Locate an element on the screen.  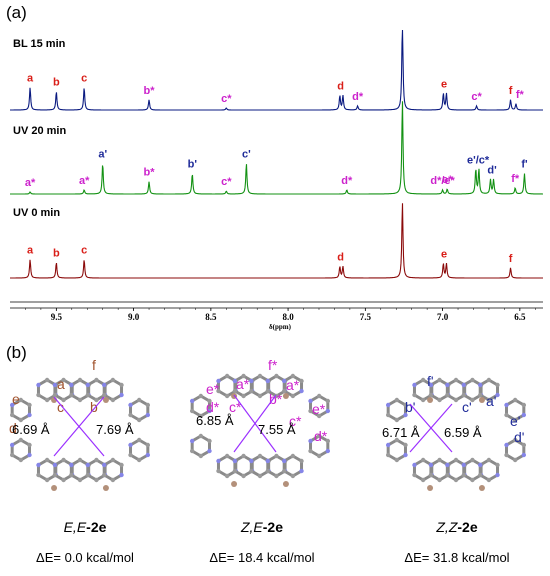
peak-label: f is located at coordinates (511, 259).